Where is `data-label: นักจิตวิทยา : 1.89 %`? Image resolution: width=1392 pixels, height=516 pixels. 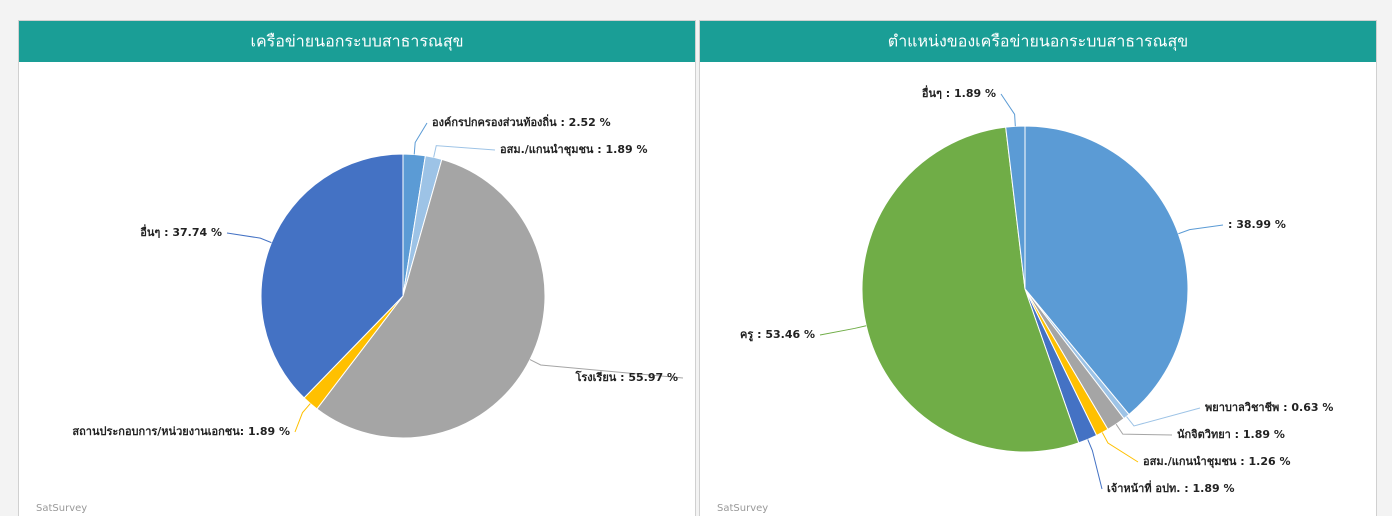 data-label: นักจิตวิทยา : 1.89 % is located at coordinates (1231, 434).